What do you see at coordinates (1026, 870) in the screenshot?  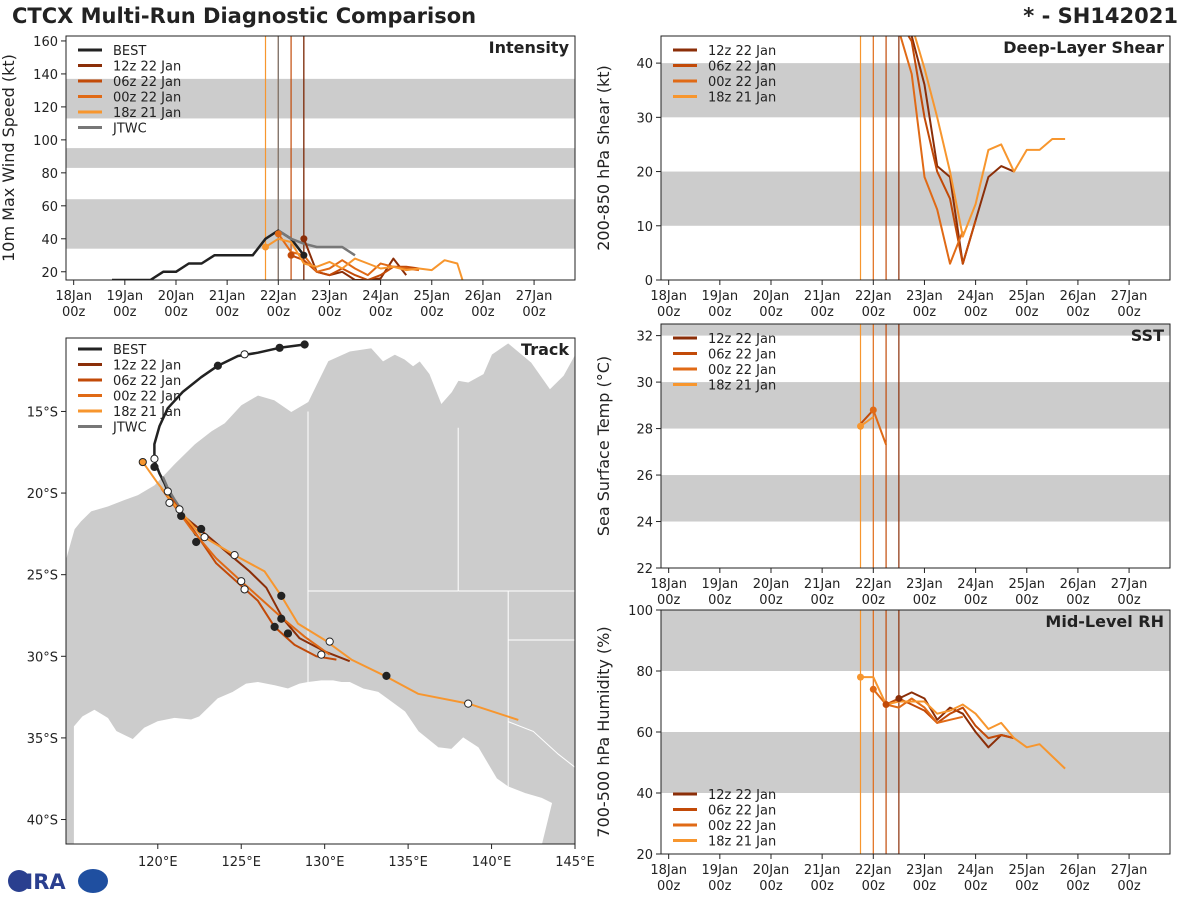 I see `rh-xtick-day: 25Jan` at bounding box center [1026, 870].